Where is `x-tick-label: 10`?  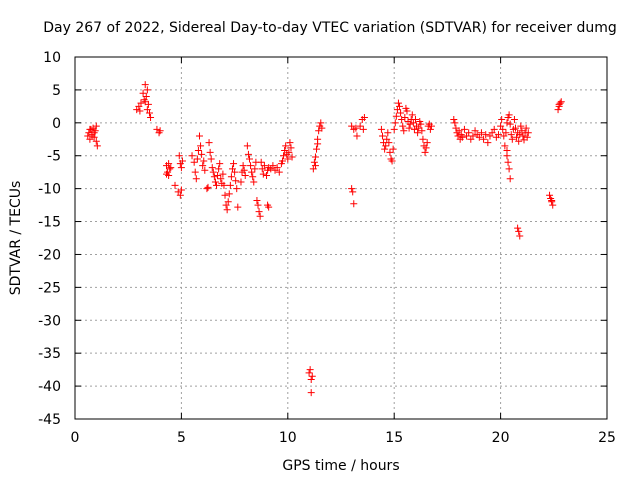
x-tick-label: 10 is located at coordinates (288, 438).